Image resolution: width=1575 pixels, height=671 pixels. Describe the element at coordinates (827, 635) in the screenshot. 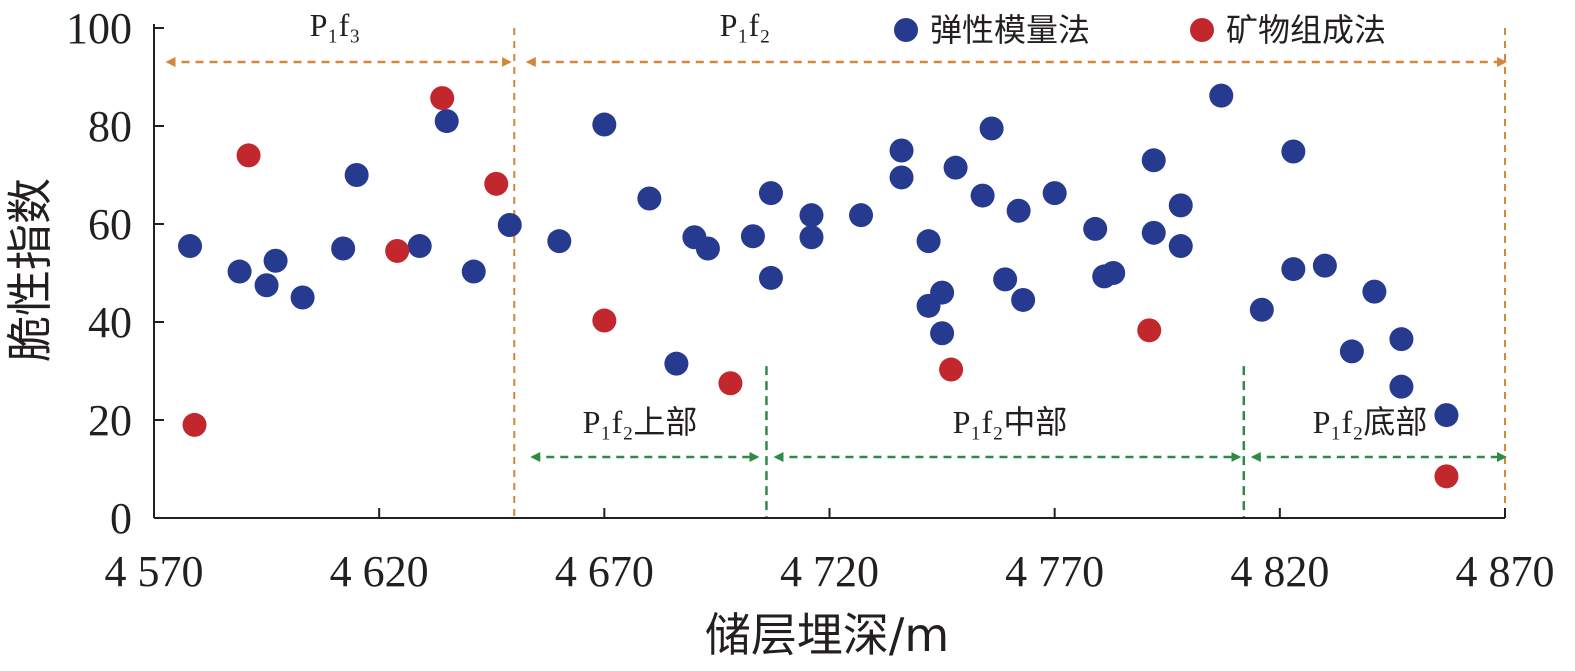

I see `x-axis-title: 储层埋深/m` at that location.